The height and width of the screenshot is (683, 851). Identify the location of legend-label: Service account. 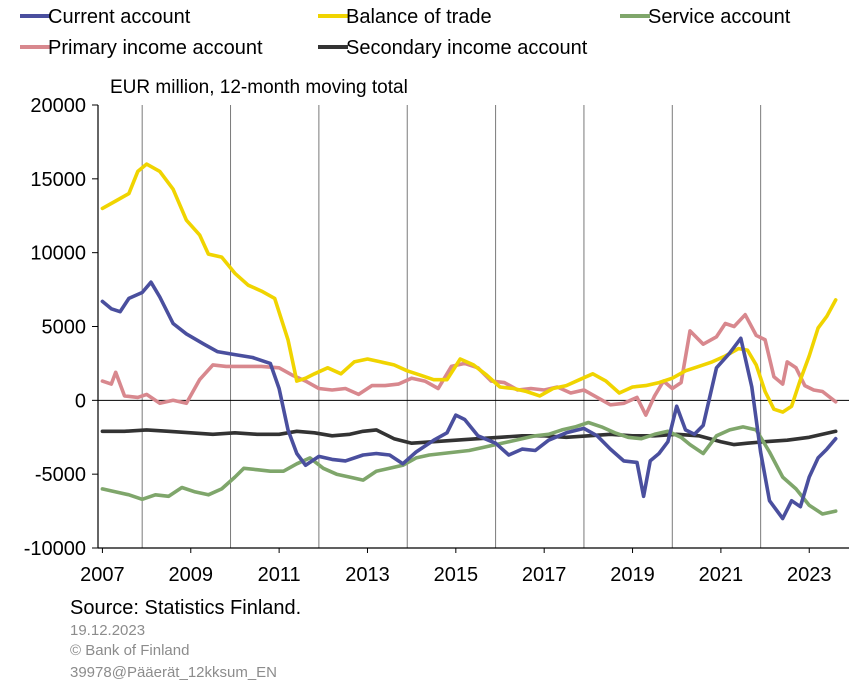
(719, 17).